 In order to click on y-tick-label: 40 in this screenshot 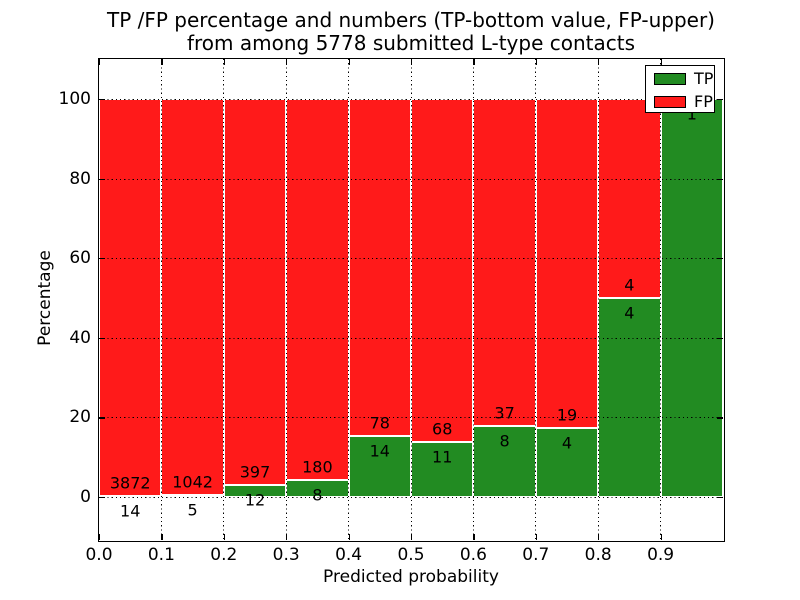, I will do `click(80, 337)`.